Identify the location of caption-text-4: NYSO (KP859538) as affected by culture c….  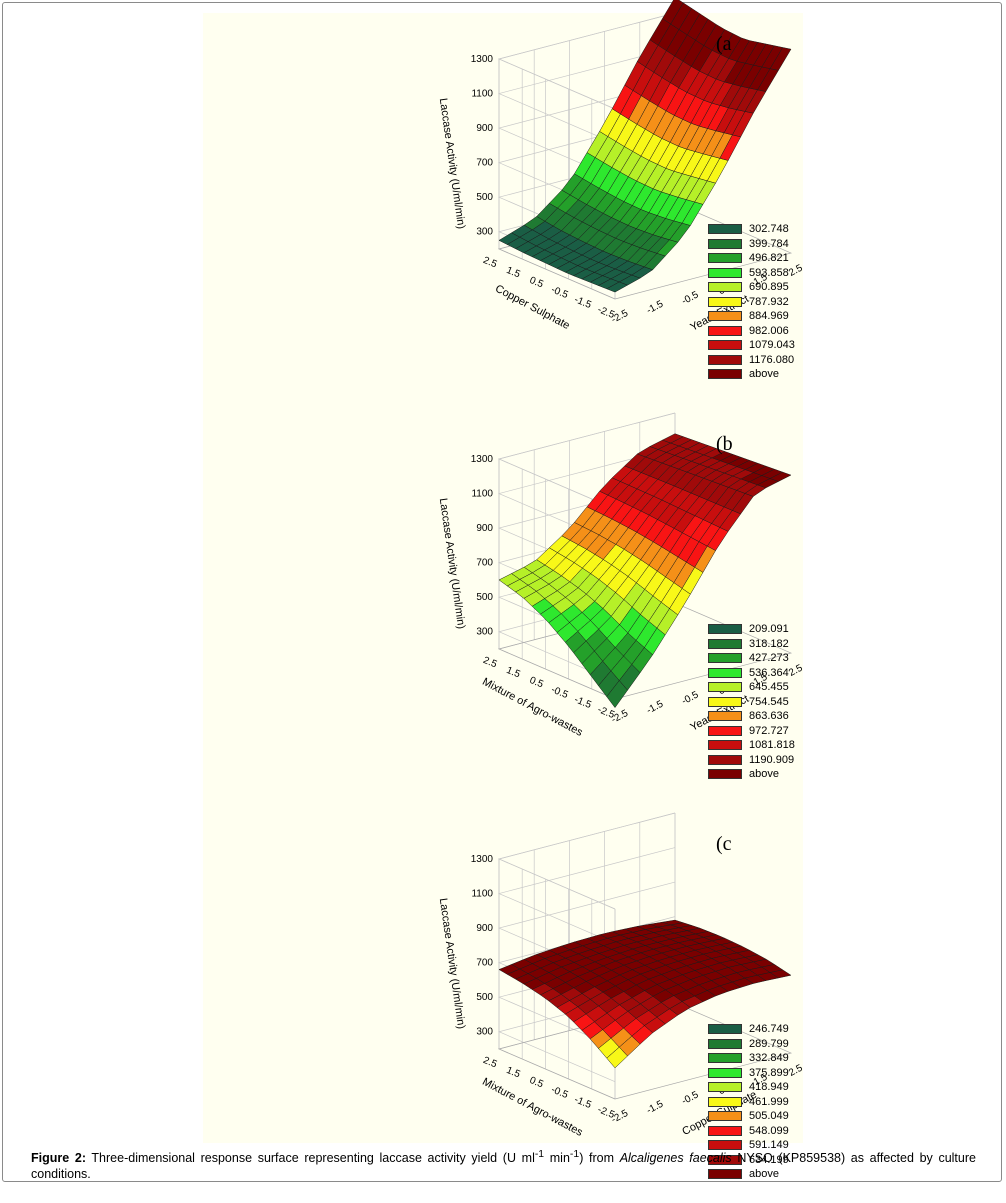
(503, 1166).